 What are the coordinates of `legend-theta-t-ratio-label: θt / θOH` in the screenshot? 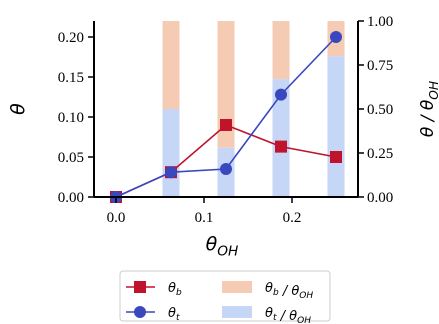 It's located at (288, 315).